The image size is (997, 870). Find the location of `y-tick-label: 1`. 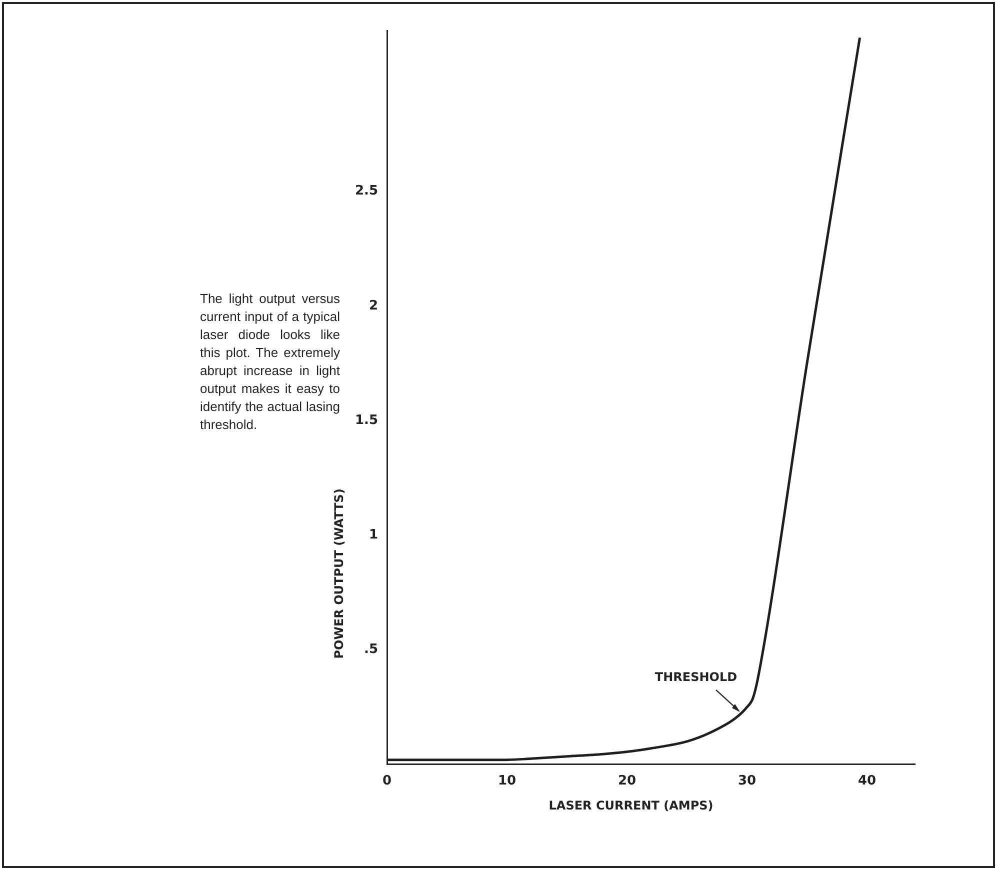

y-tick-label: 1 is located at coordinates (373, 535).